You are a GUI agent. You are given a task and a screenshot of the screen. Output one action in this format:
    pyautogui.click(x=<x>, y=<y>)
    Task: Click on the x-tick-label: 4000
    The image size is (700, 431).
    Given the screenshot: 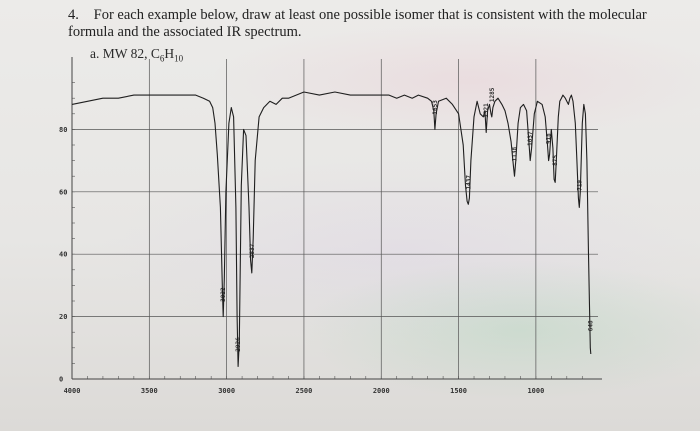 What is the action you would take?
    pyautogui.click(x=72, y=391)
    